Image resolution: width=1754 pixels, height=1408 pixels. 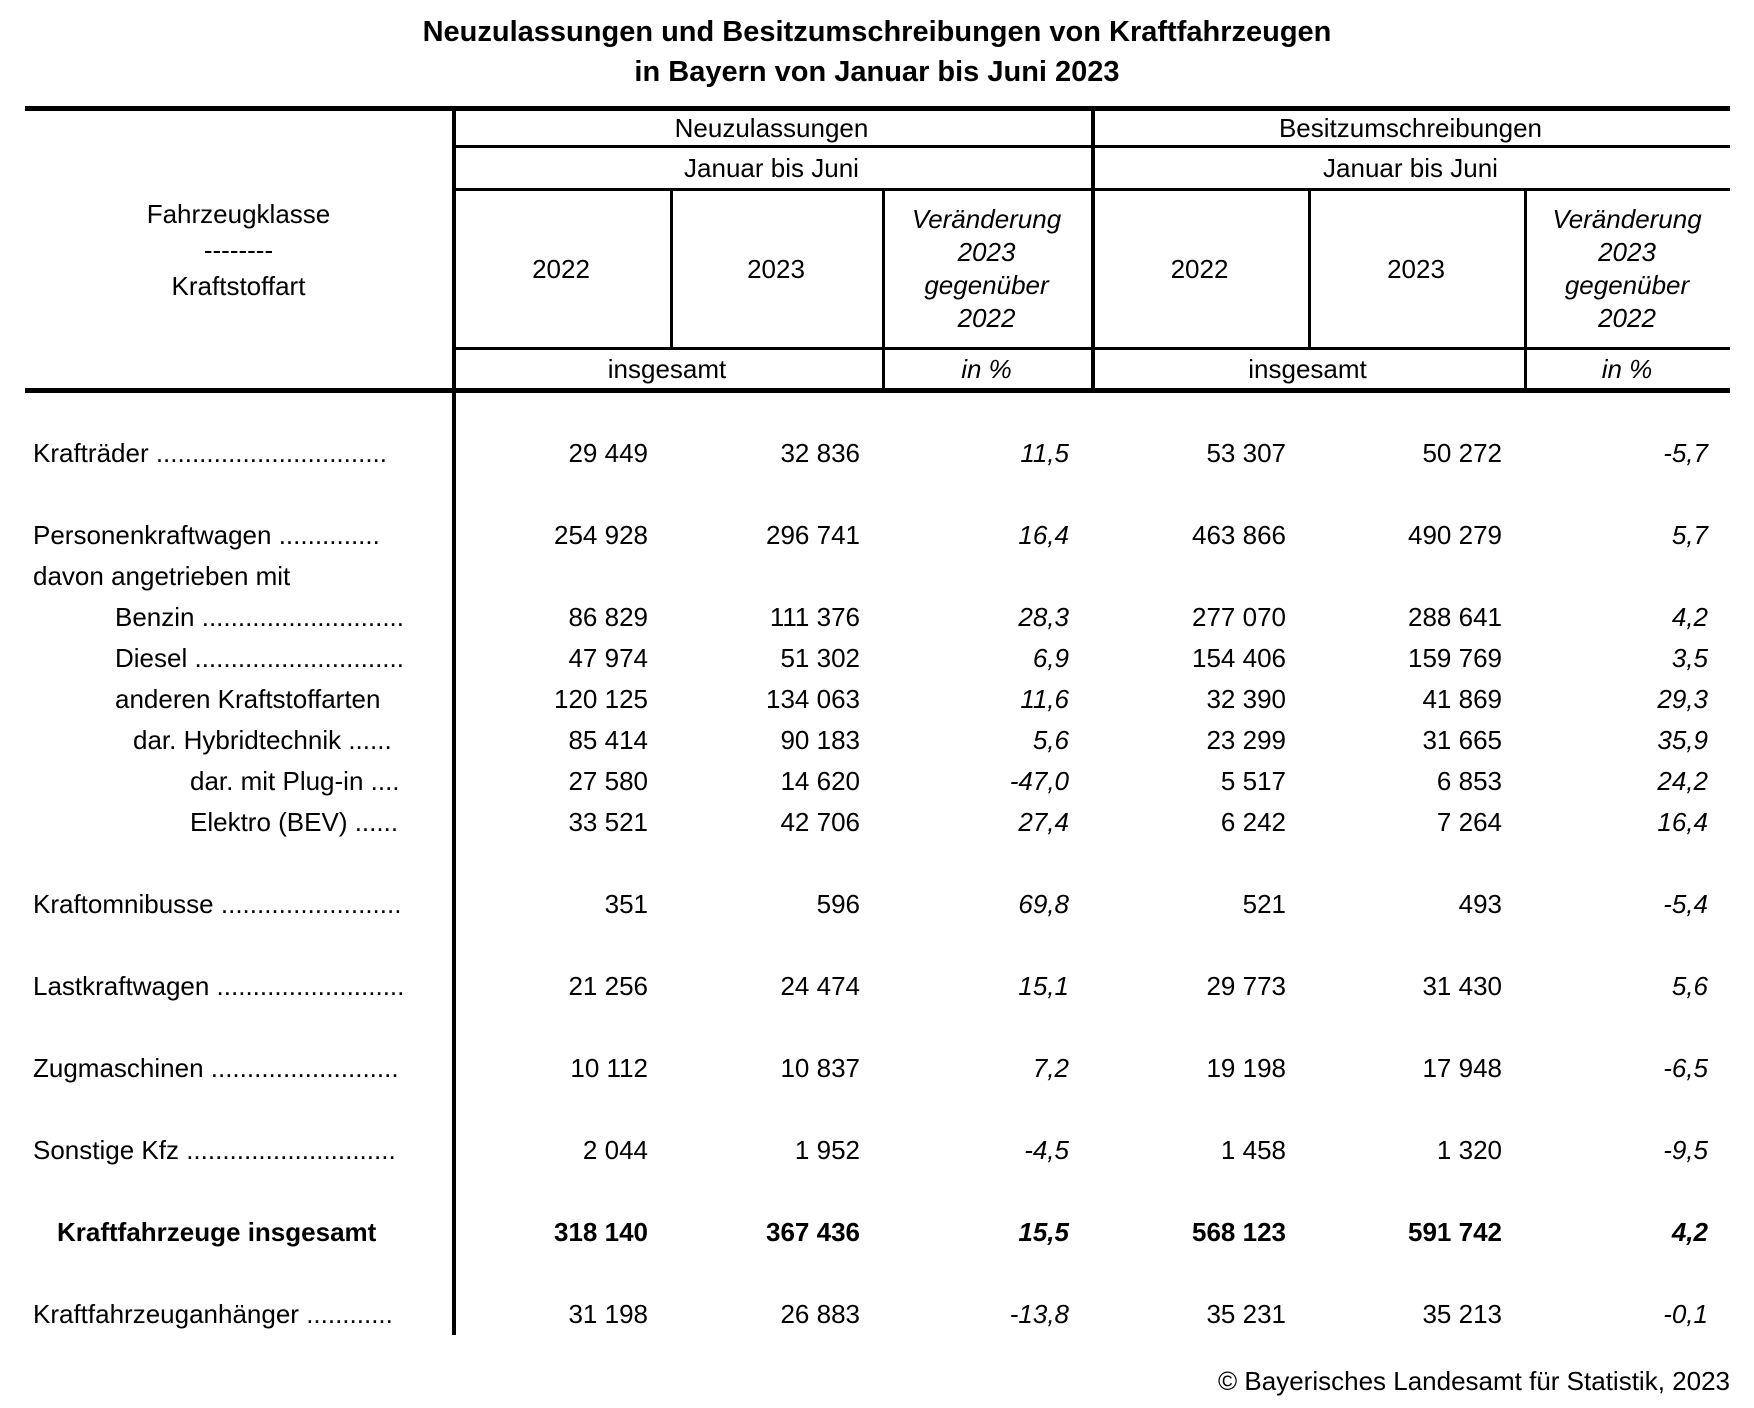 What do you see at coordinates (1685, 1068) in the screenshot?
I see `cell-value: -6,5` at bounding box center [1685, 1068].